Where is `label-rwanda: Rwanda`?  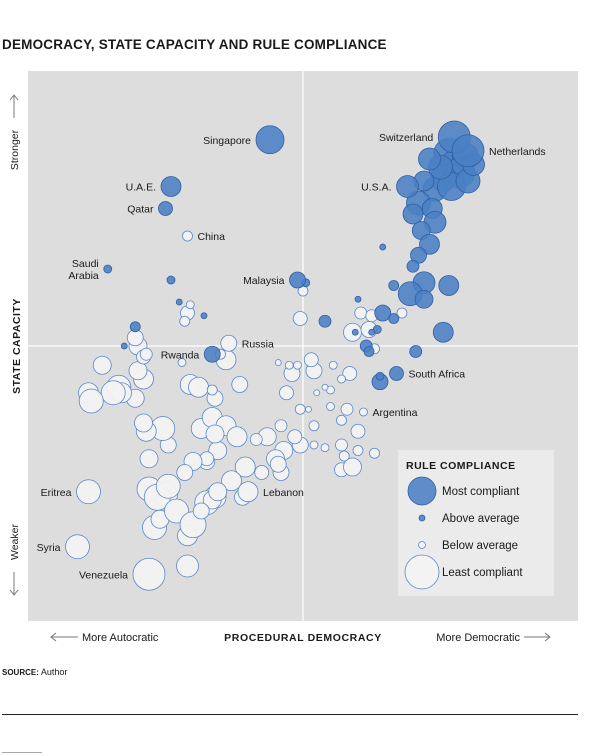 label-rwanda: Rwanda is located at coordinates (180, 355).